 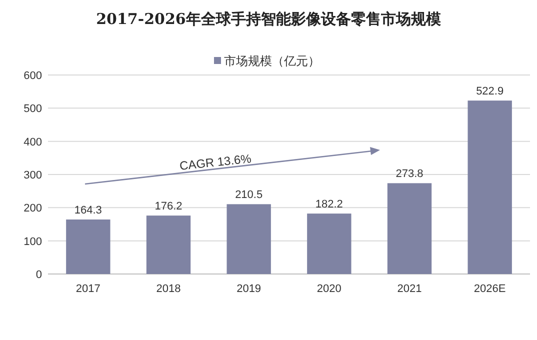 What do you see at coordinates (272, 61) in the screenshot?
I see `legend-label: 市场规模（亿元）` at bounding box center [272, 61].